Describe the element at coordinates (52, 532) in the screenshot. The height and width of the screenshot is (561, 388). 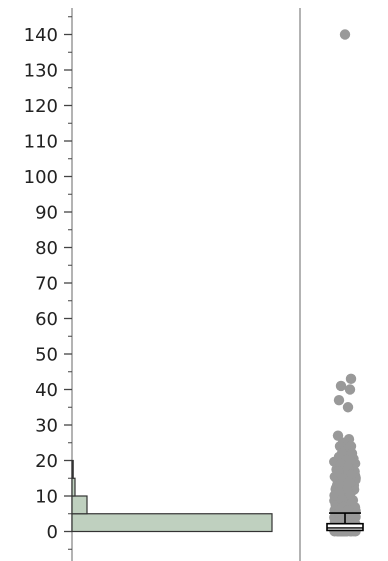
I see `y-tick-label: 0` at that location.